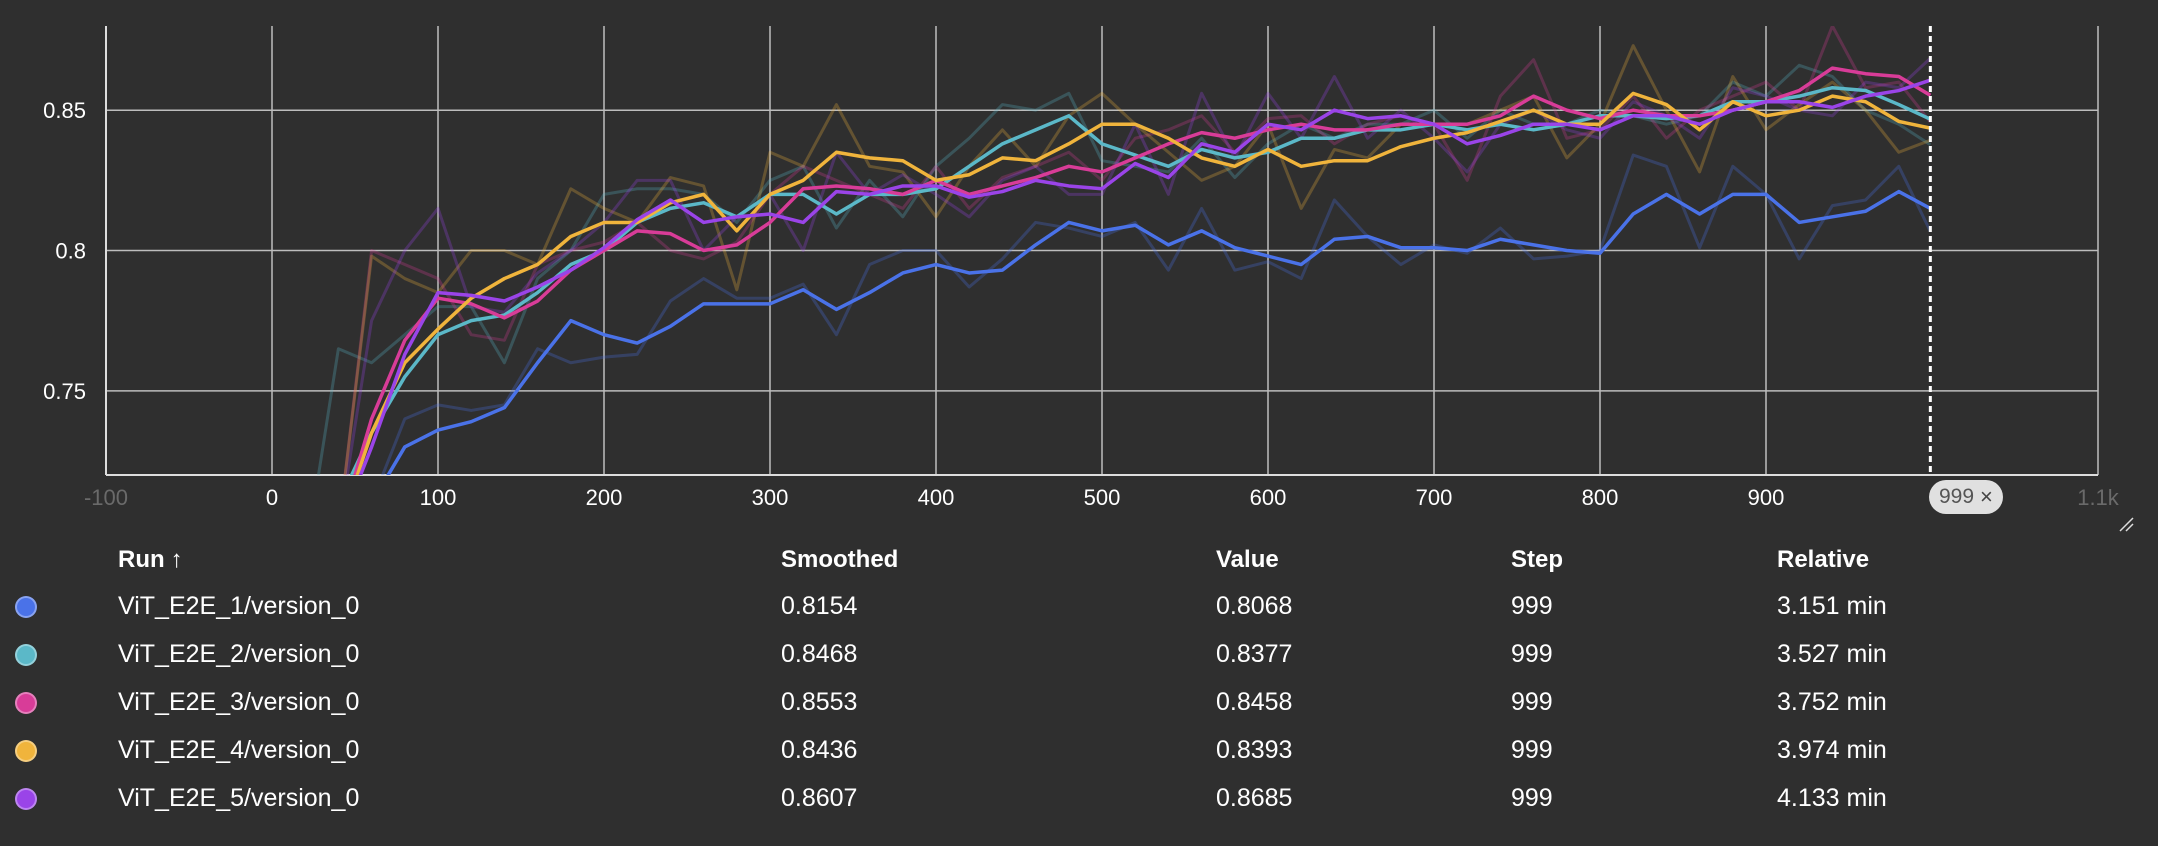 The width and height of the screenshot is (2158, 846). What do you see at coordinates (840, 559) in the screenshot?
I see `header-smoothed: Smoothed` at bounding box center [840, 559].